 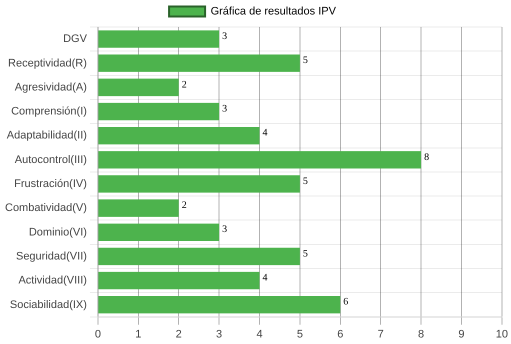 What do you see at coordinates (461, 334) in the screenshot?
I see `x-tick-label: 9` at bounding box center [461, 334].